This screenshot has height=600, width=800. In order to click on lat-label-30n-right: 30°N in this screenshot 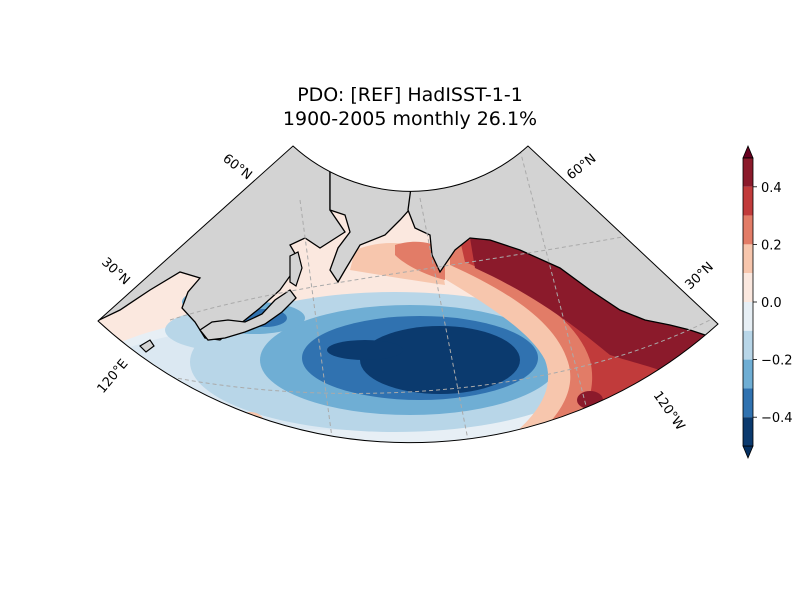, I will do `click(699, 276)`.